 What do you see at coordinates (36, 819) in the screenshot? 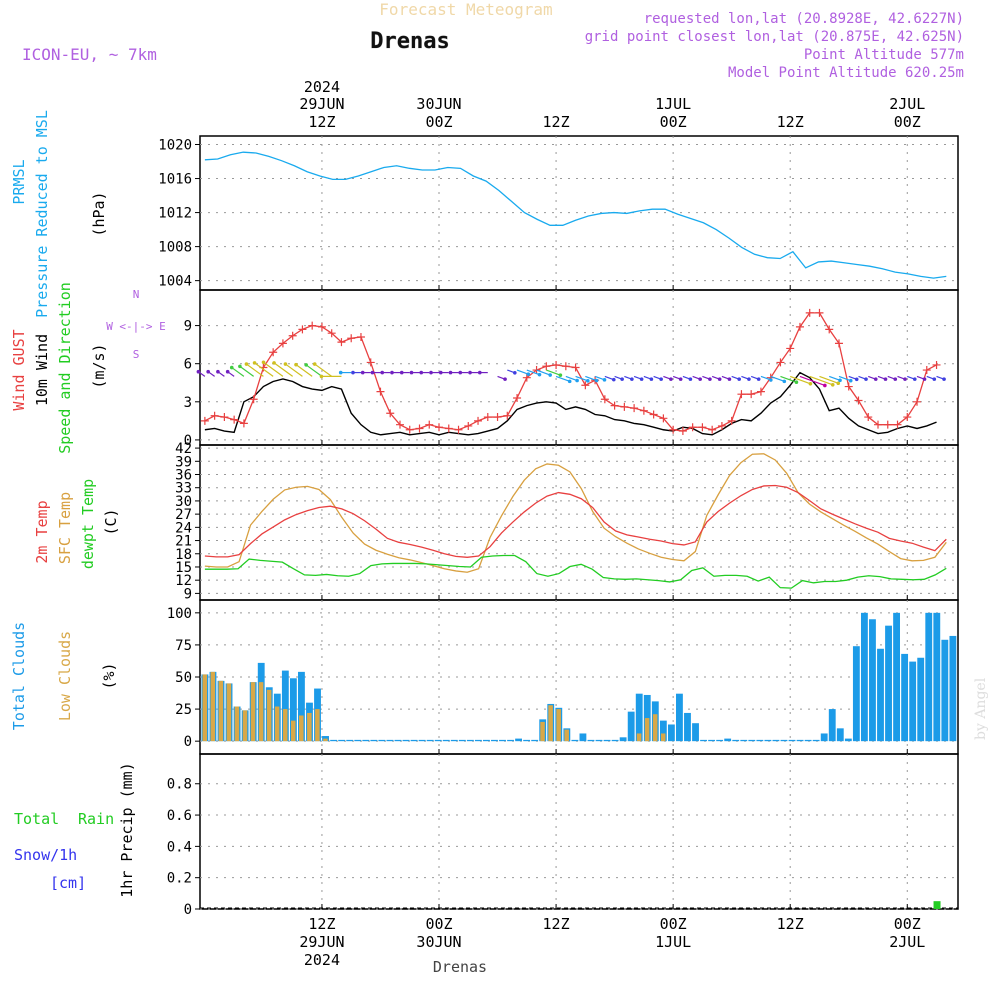
I see `total-label: Total` at bounding box center [36, 819].